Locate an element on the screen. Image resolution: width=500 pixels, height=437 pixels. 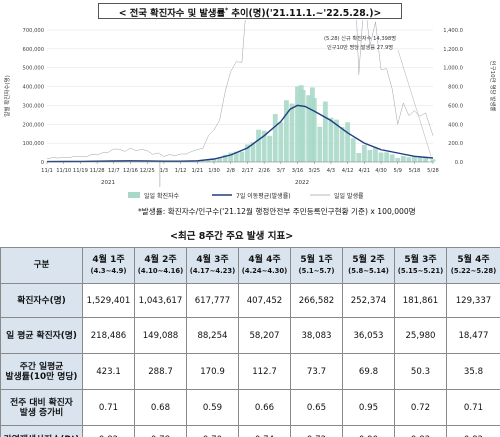
week-label: 5월 1주 is located at coordinates (316, 259).